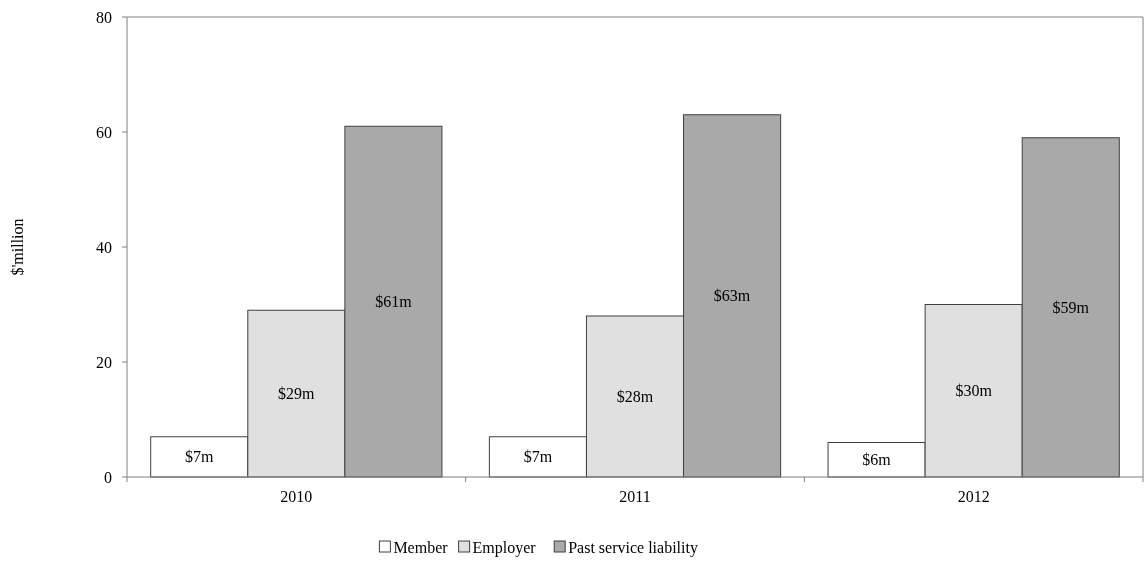 The image size is (1144, 564). I want to click on data-label: $59m, so click(1071, 307).